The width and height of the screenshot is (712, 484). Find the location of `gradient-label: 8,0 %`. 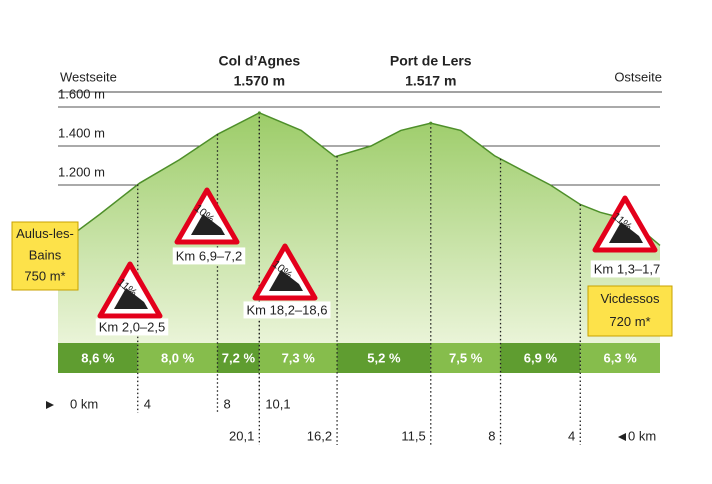

gradient-label: 8,0 % is located at coordinates (178, 357).